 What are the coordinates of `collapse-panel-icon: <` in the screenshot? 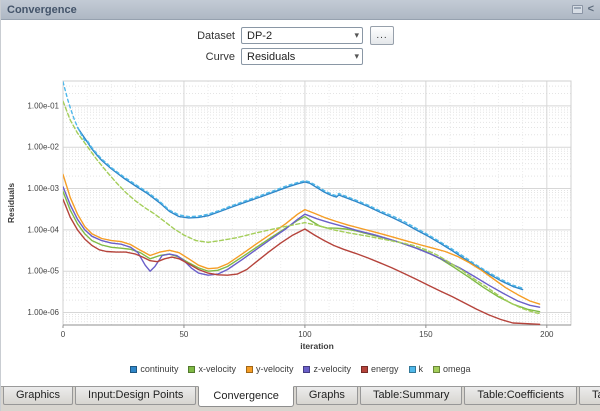 It's located at (590, 9).